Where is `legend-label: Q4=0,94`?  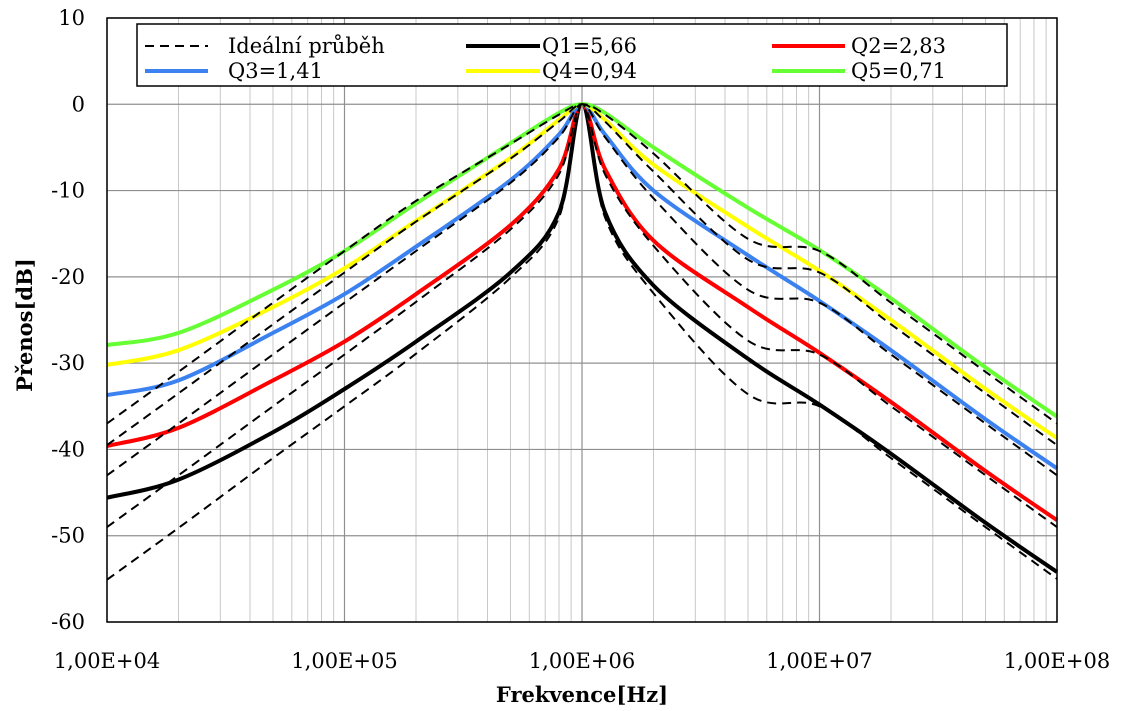
legend-label: Q4=0,94 is located at coordinates (589, 71).